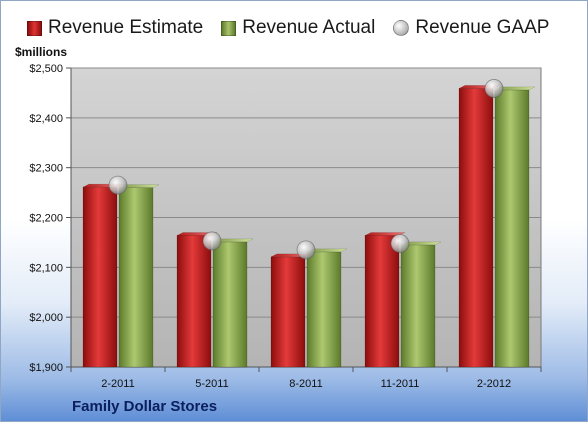 The height and width of the screenshot is (422, 588). I want to click on x-tick-label: 11-2011, so click(400, 384).